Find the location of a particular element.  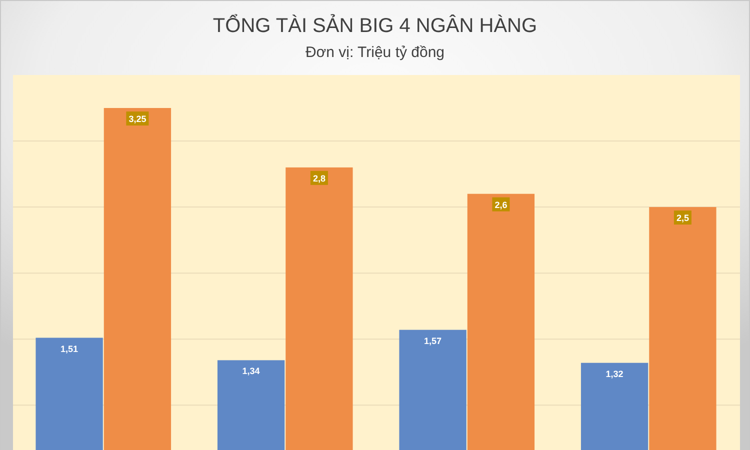

data-label: 1,34 is located at coordinates (251, 371).